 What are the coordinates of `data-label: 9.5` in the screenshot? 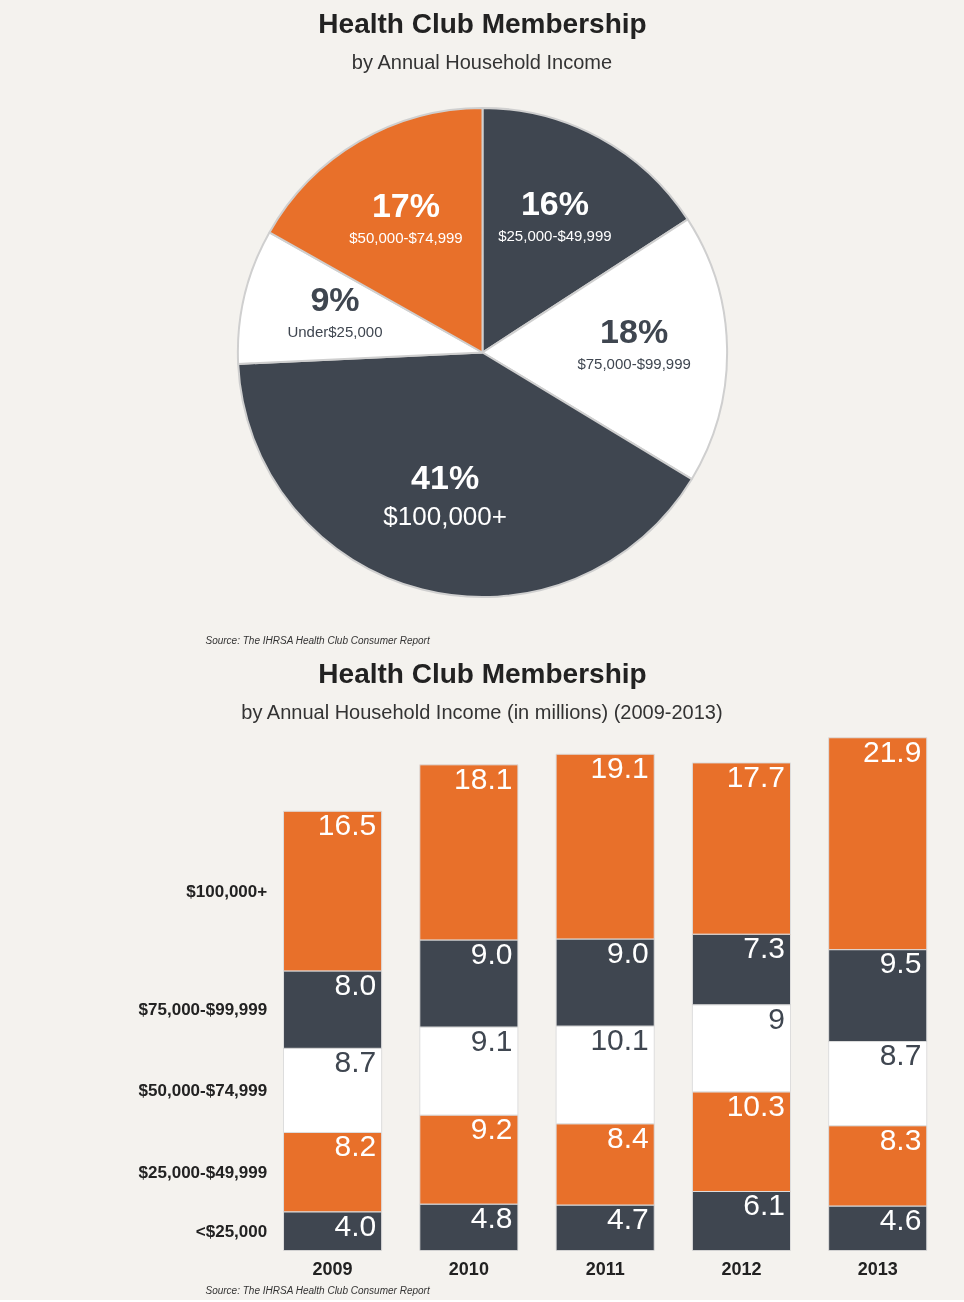 It's located at (900, 963).